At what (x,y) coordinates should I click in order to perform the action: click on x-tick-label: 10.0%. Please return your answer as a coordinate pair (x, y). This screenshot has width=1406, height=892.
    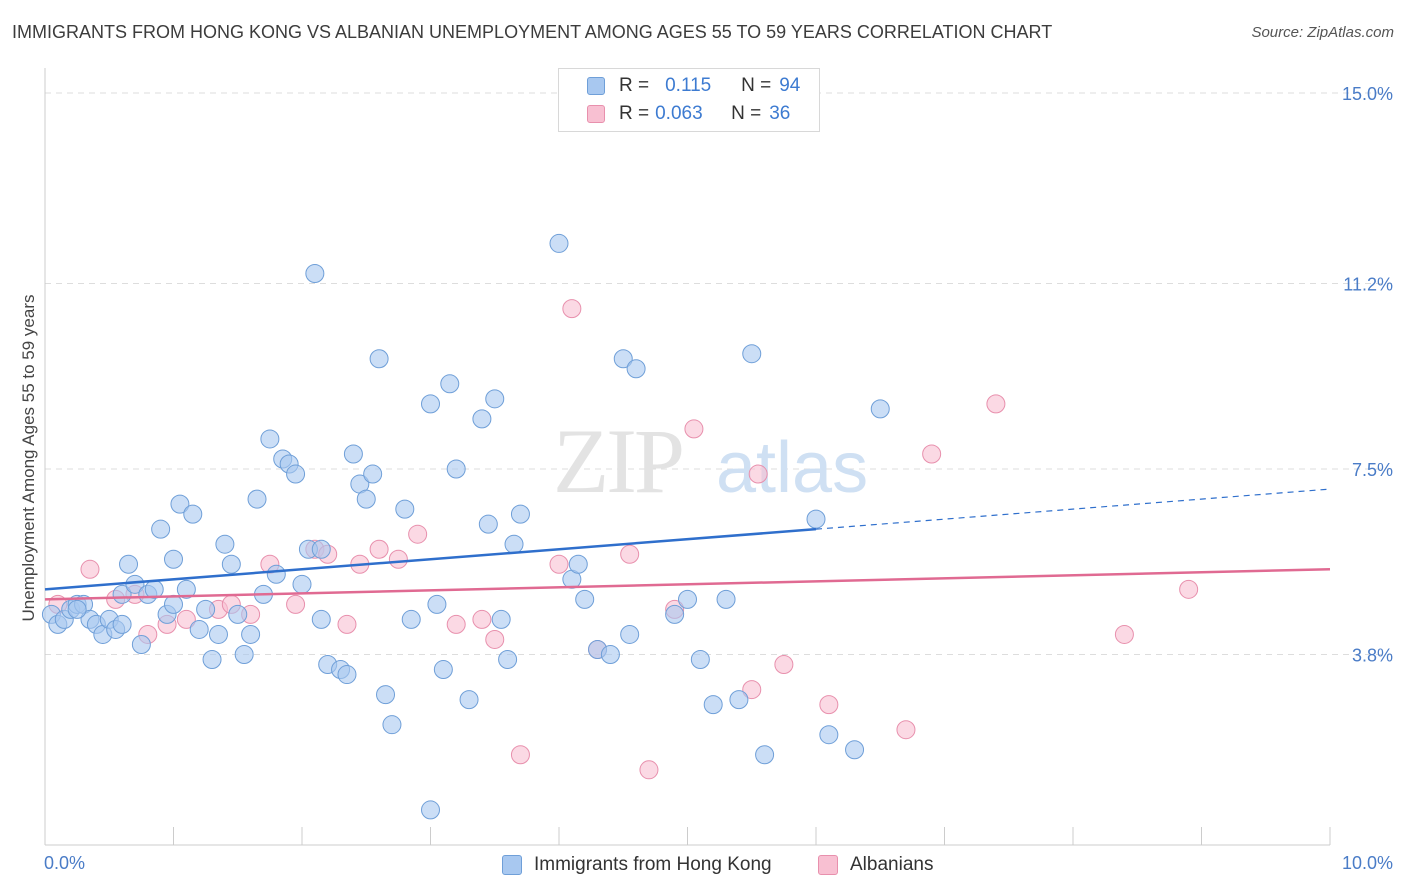
    Looking at the image, I should click on (1367, 863).